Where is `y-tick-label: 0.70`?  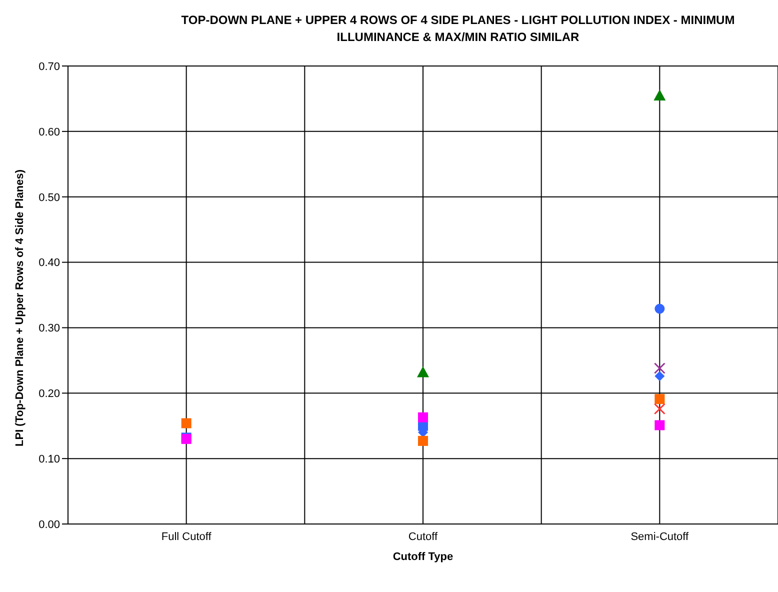 y-tick-label: 0.70 is located at coordinates (49, 66).